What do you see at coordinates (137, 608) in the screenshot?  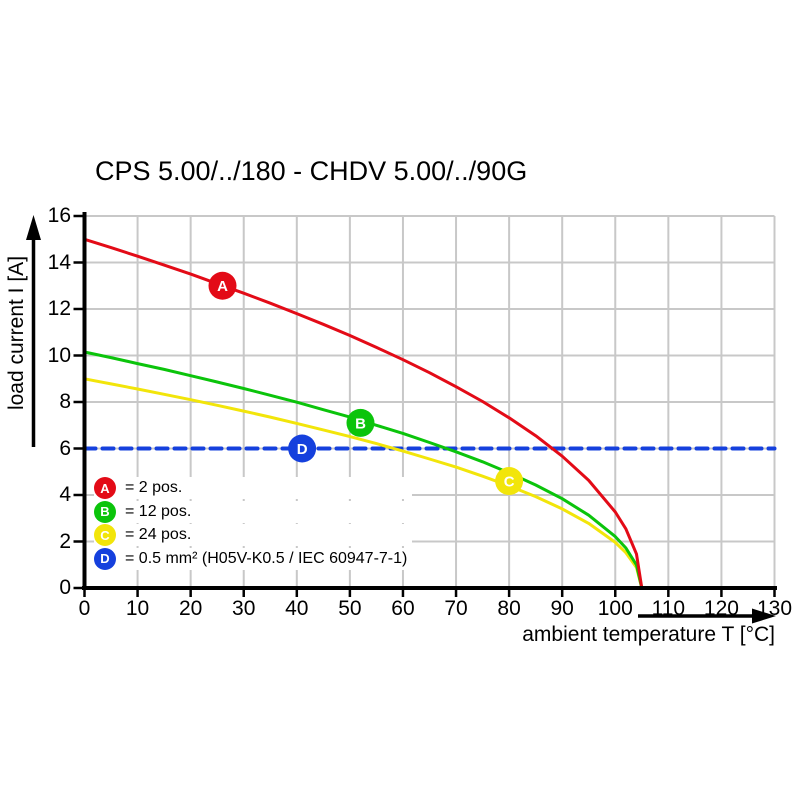 I see `x-tick-label-10: 10` at bounding box center [137, 608].